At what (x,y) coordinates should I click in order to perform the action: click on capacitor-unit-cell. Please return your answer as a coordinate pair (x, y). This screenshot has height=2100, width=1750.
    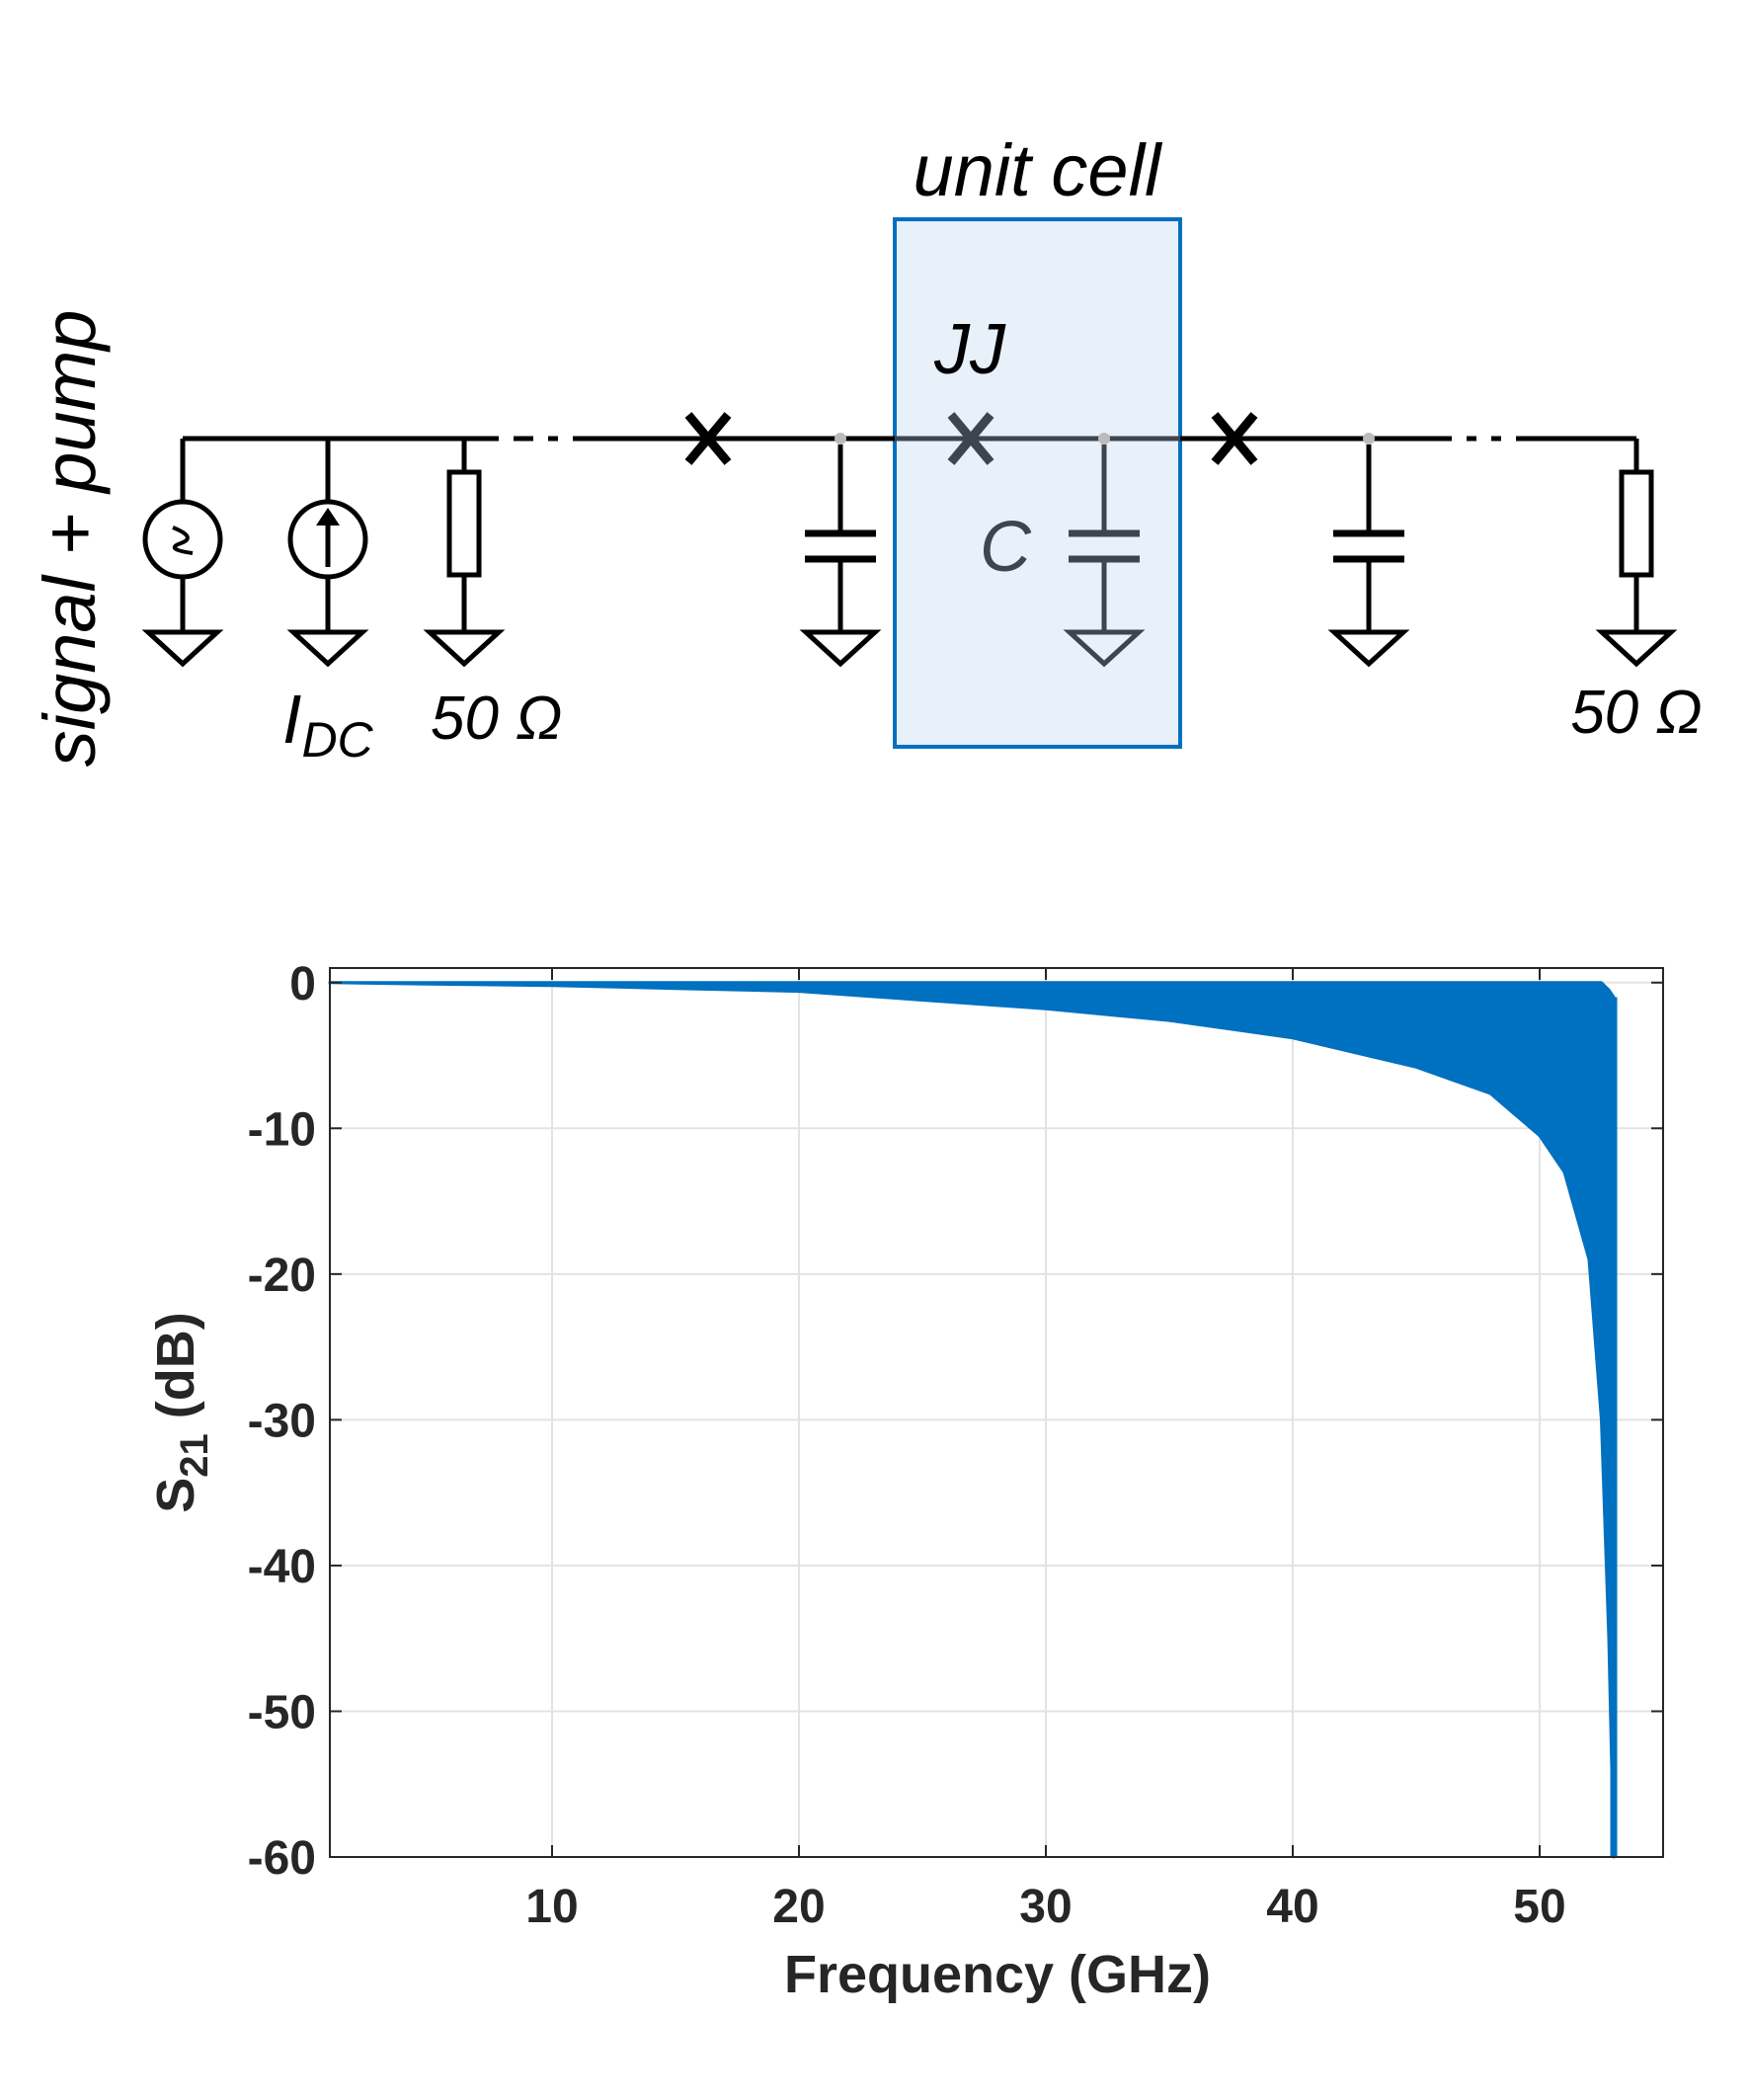
    Looking at the image, I should click on (1104, 550).